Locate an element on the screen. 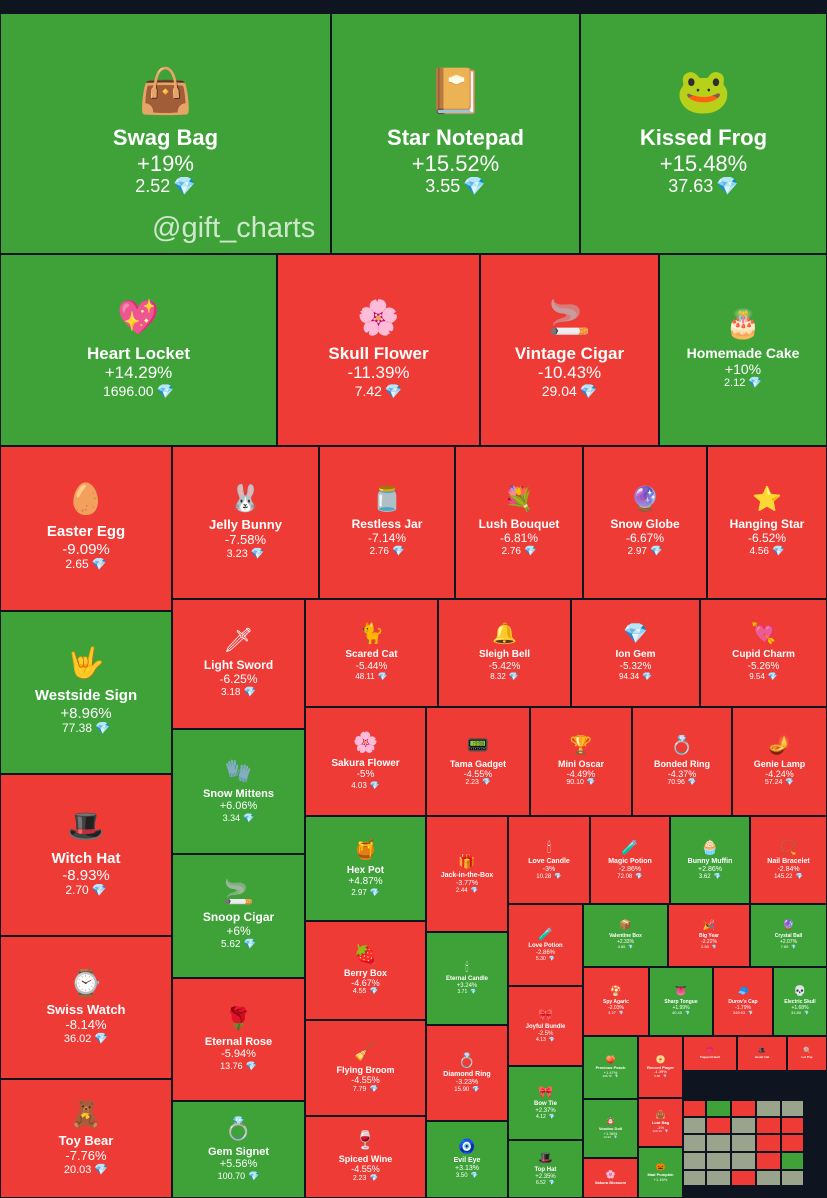  bag-icon: 👜 is located at coordinates (660, 1115).